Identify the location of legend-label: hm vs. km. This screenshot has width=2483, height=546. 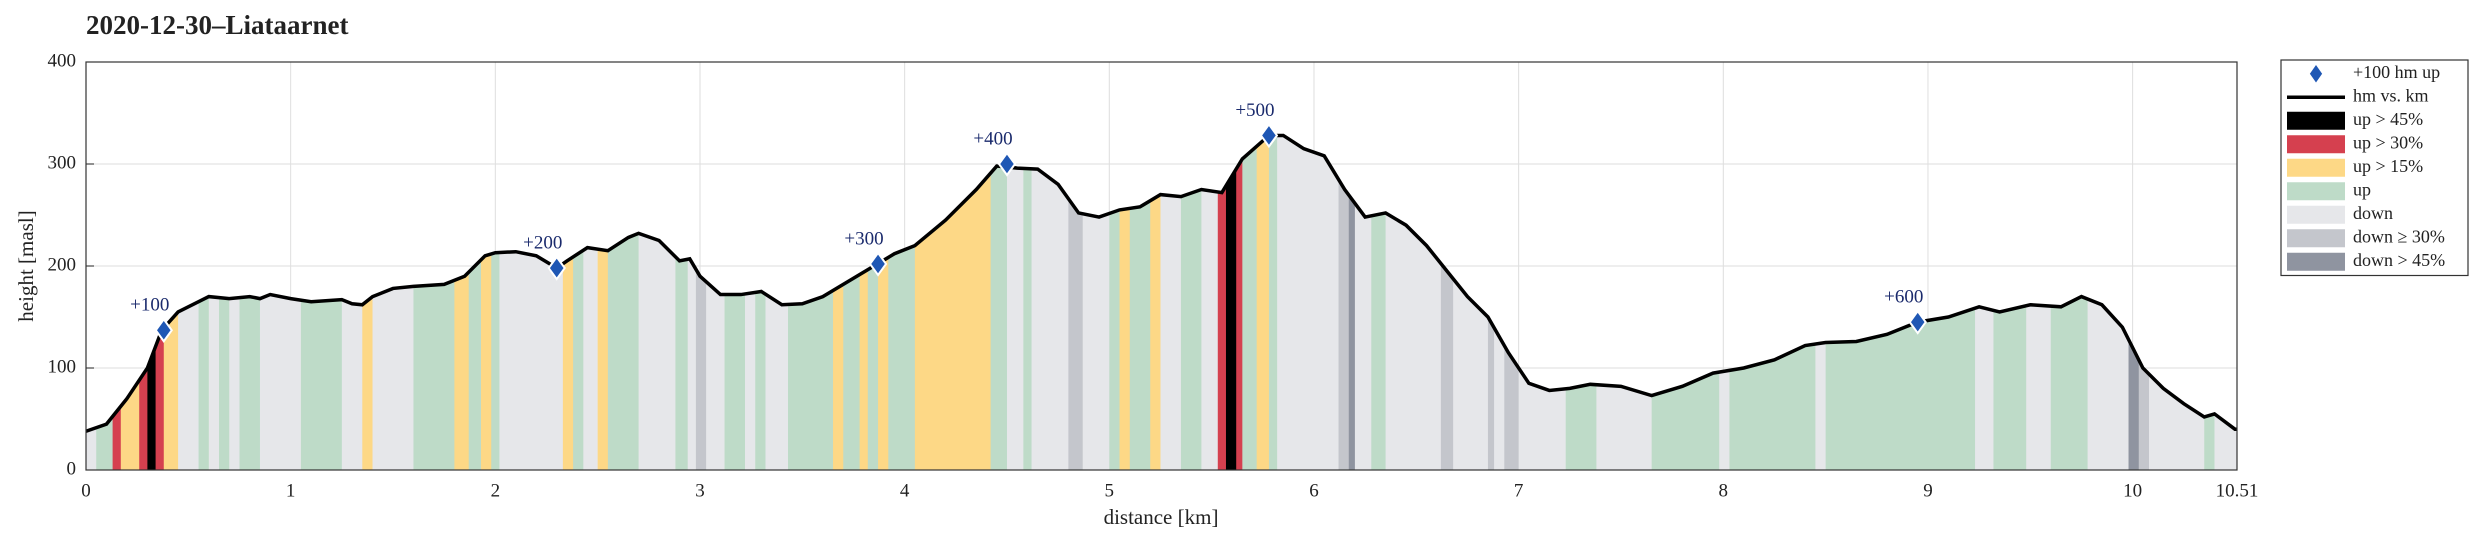
(2391, 95).